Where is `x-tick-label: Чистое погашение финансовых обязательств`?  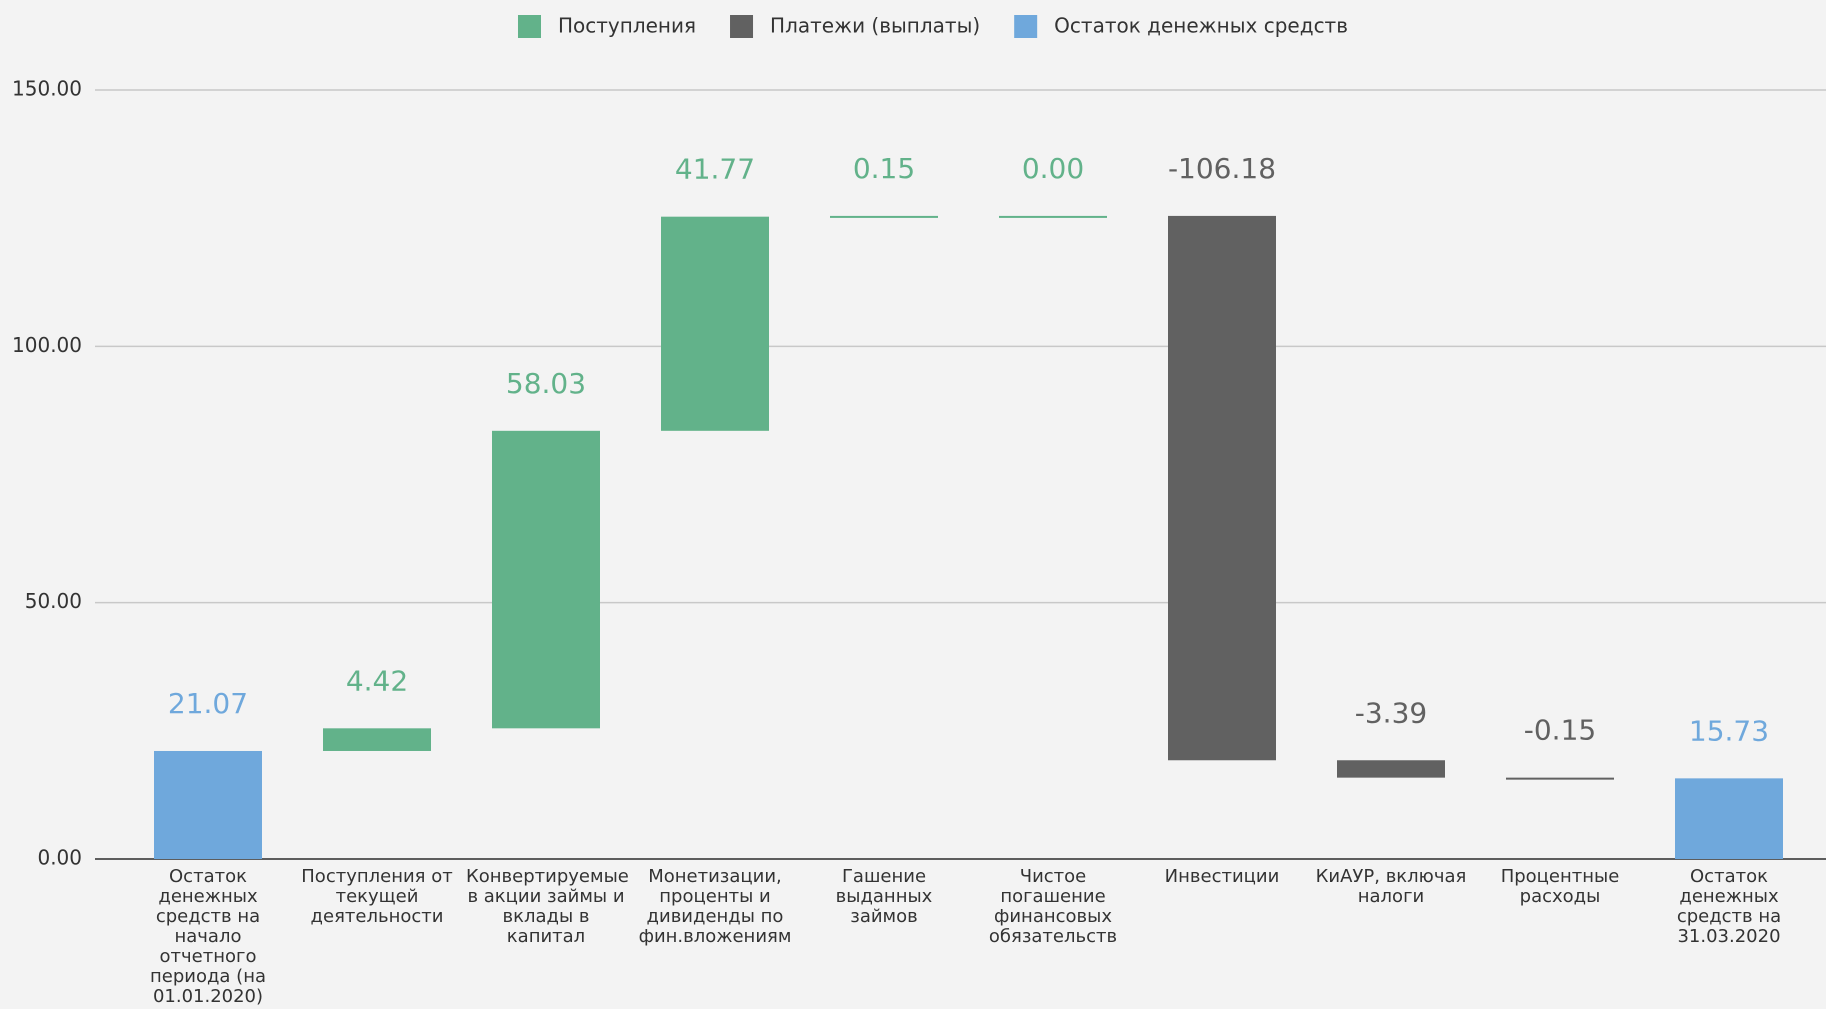
x-tick-label: Чистое погашение финансовых обязательств is located at coordinates (1053, 906).